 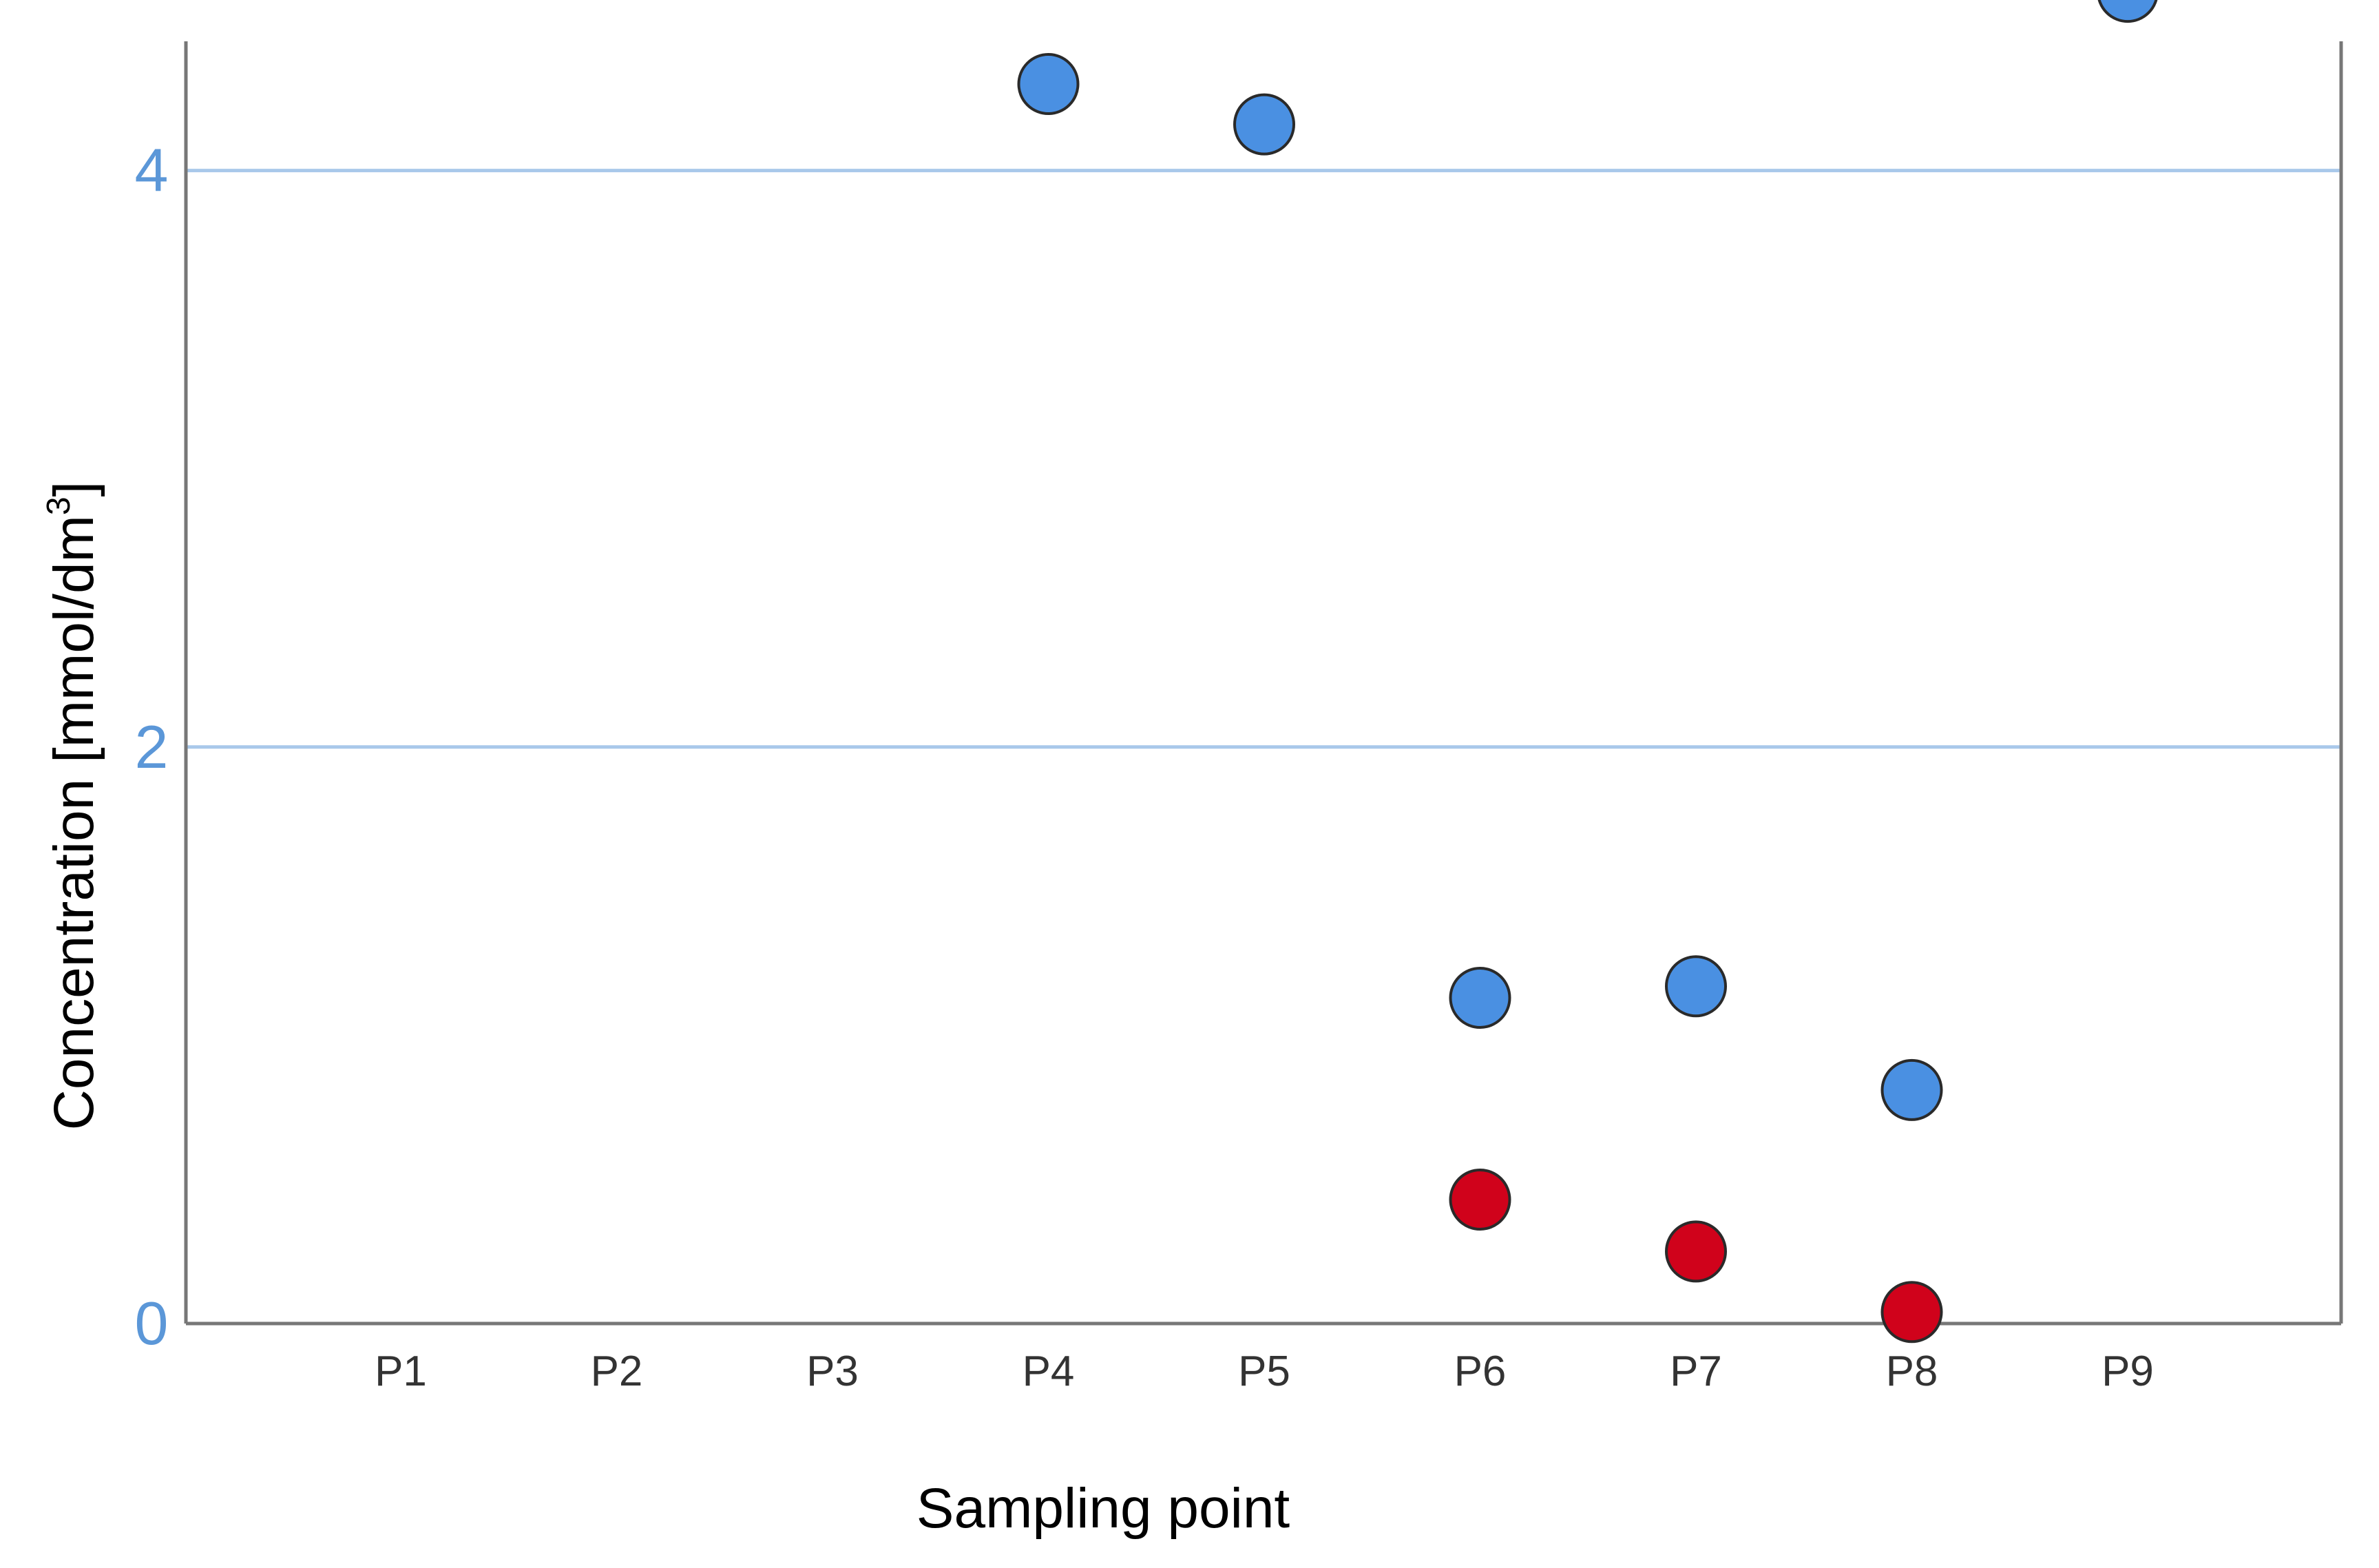 I want to click on point-series2-p8, so click(x=1911, y=1089).